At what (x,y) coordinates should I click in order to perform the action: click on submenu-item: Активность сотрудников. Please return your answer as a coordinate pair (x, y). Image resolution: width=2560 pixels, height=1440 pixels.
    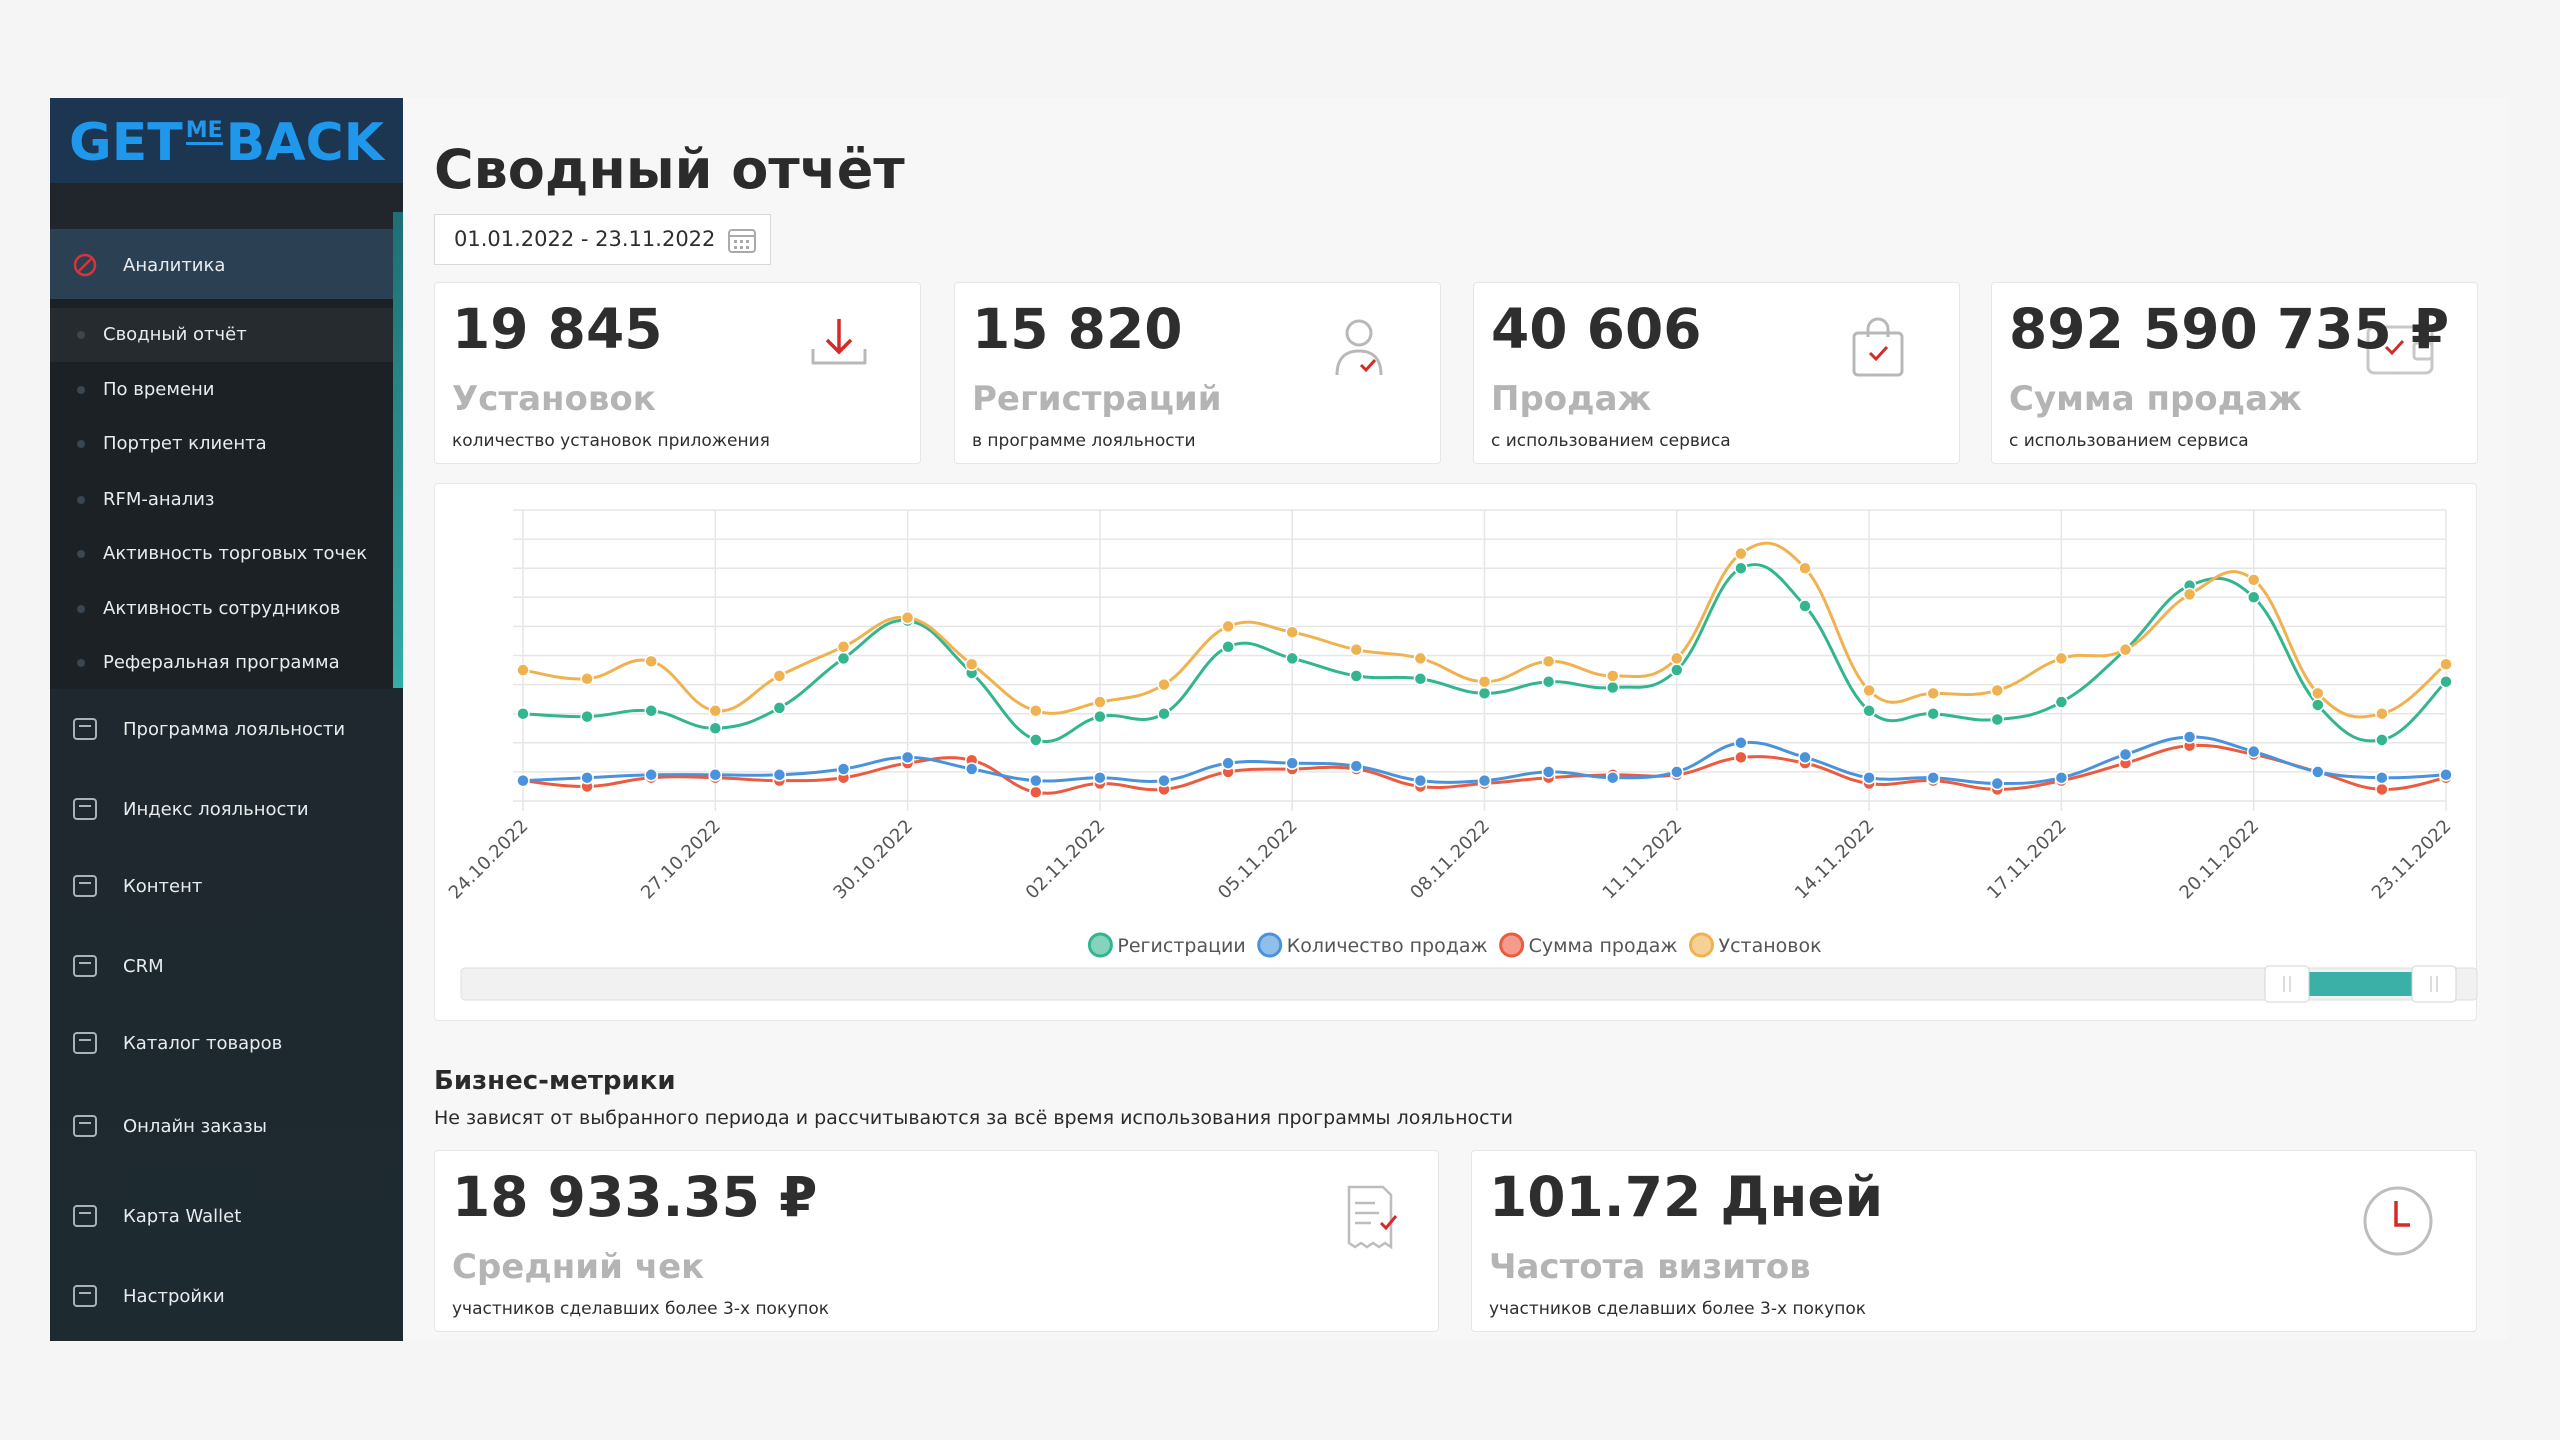
    Looking at the image, I should click on (221, 609).